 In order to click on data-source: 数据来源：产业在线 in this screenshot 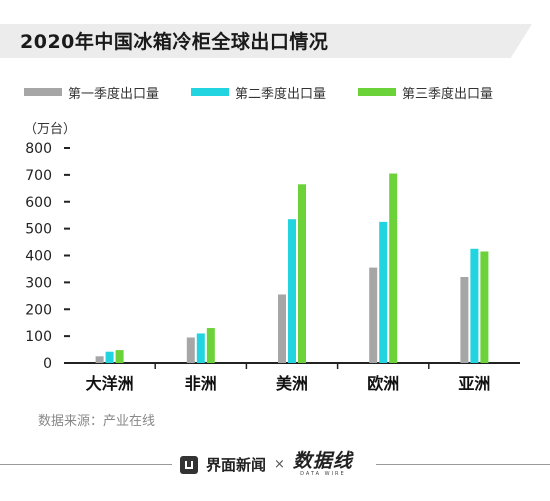, I will do `click(97, 421)`.